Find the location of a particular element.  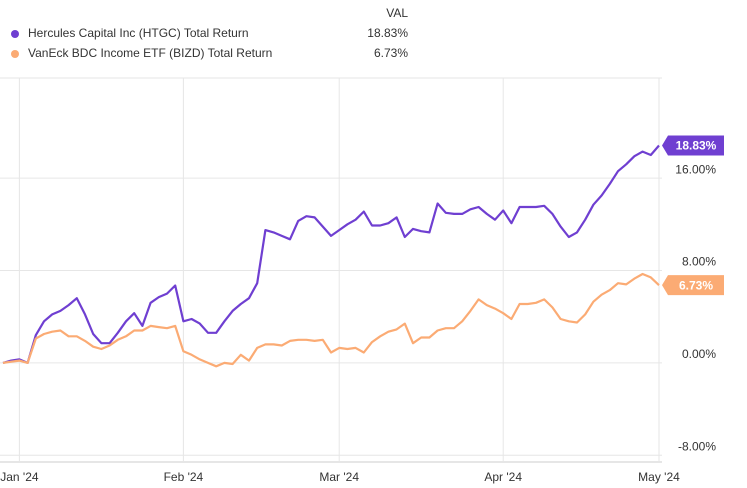

legend-header: VAL is located at coordinates (397, 13).